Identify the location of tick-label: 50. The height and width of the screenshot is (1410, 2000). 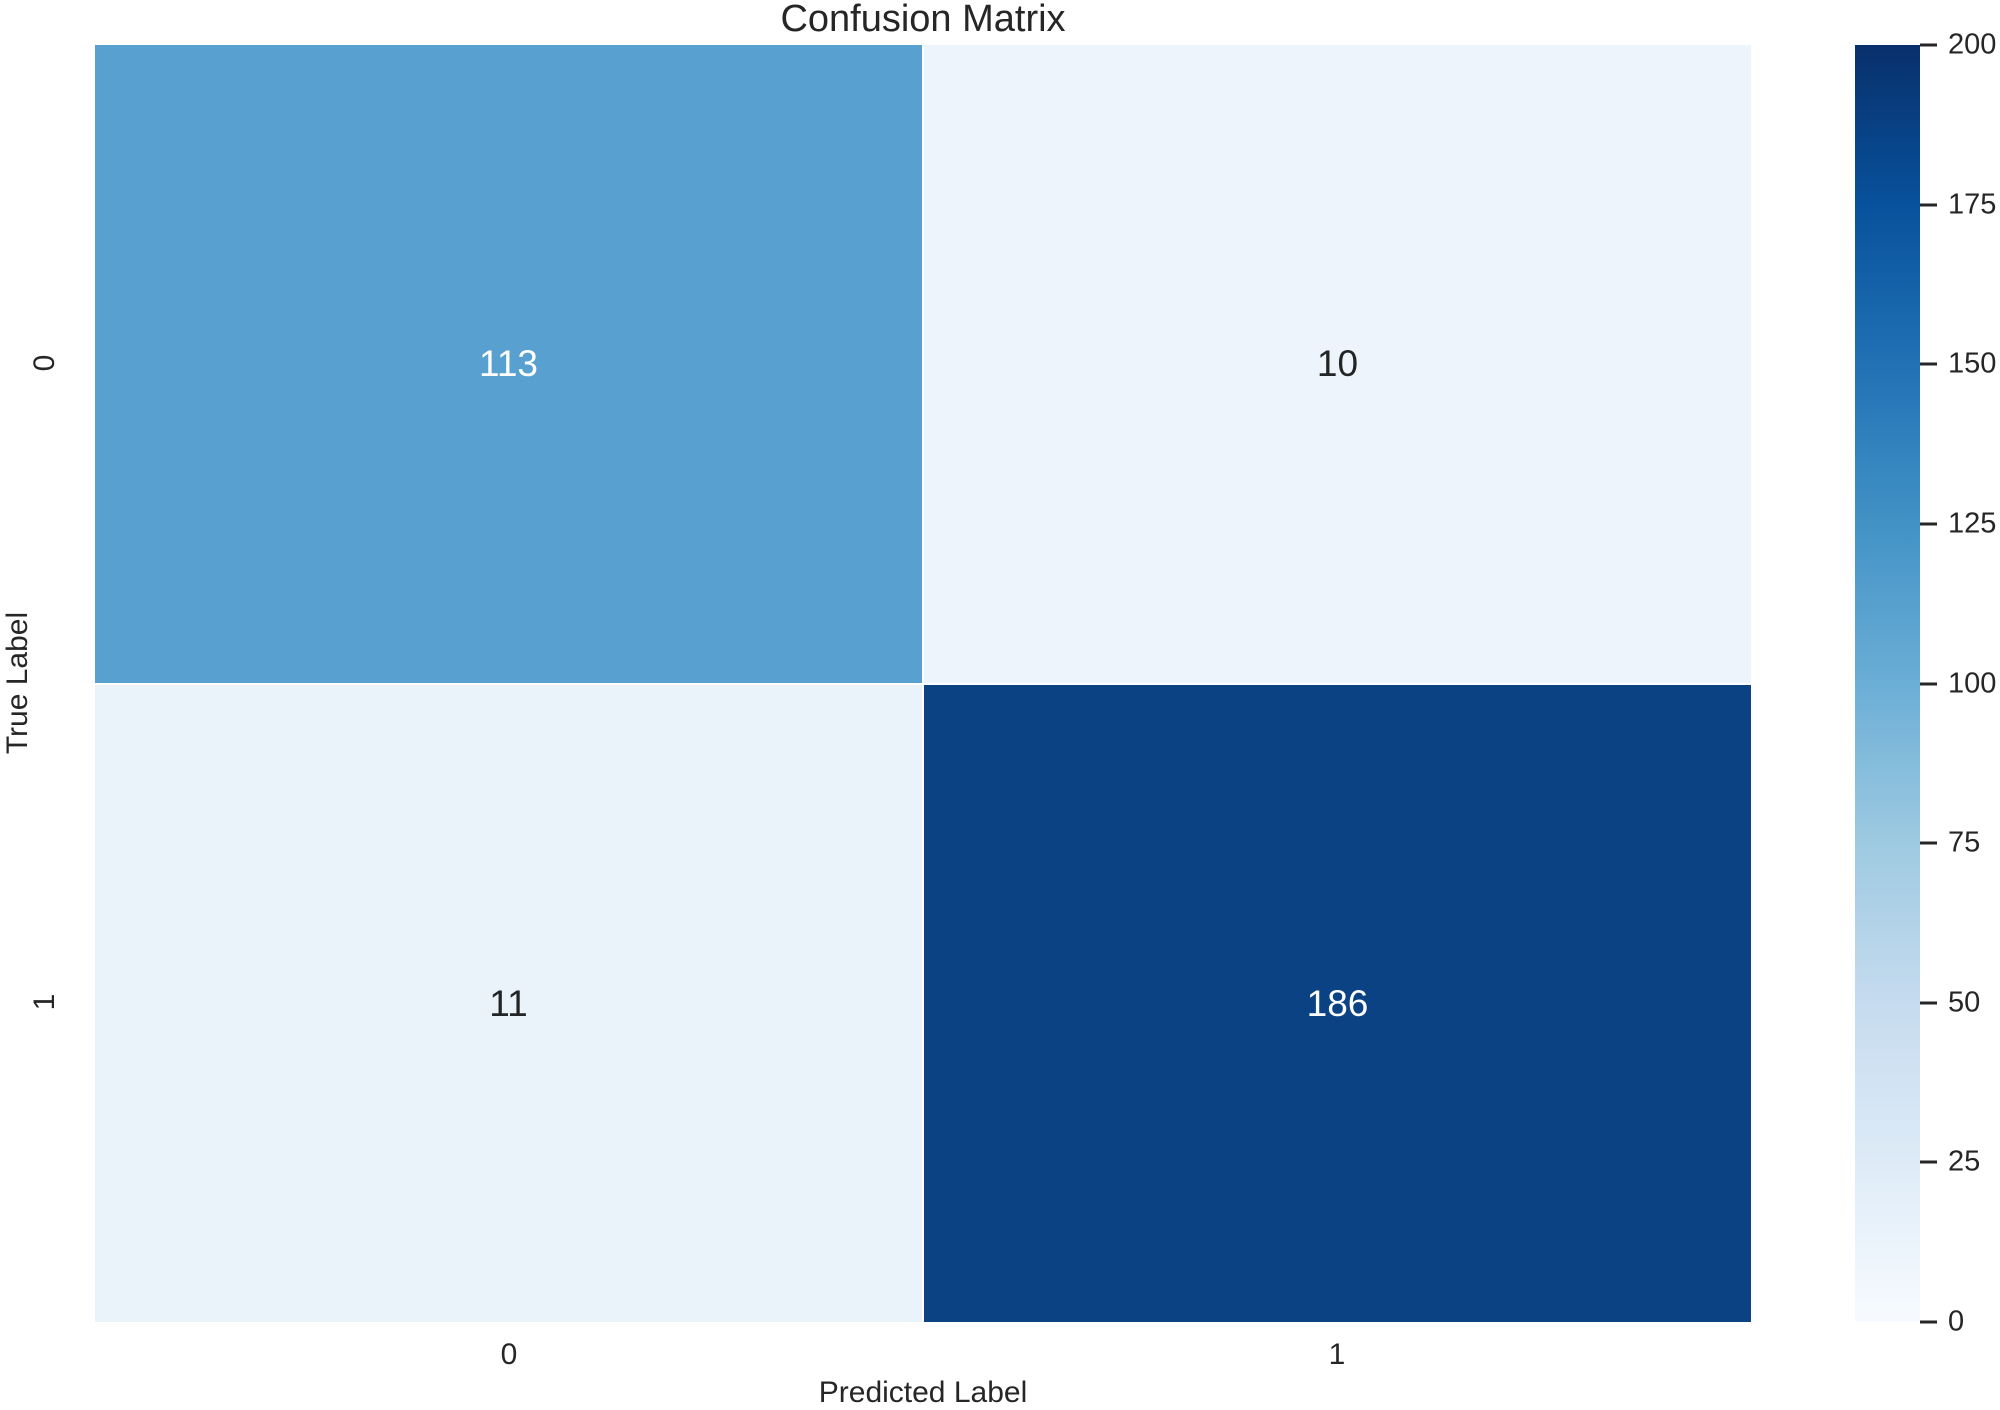
(1964, 1002).